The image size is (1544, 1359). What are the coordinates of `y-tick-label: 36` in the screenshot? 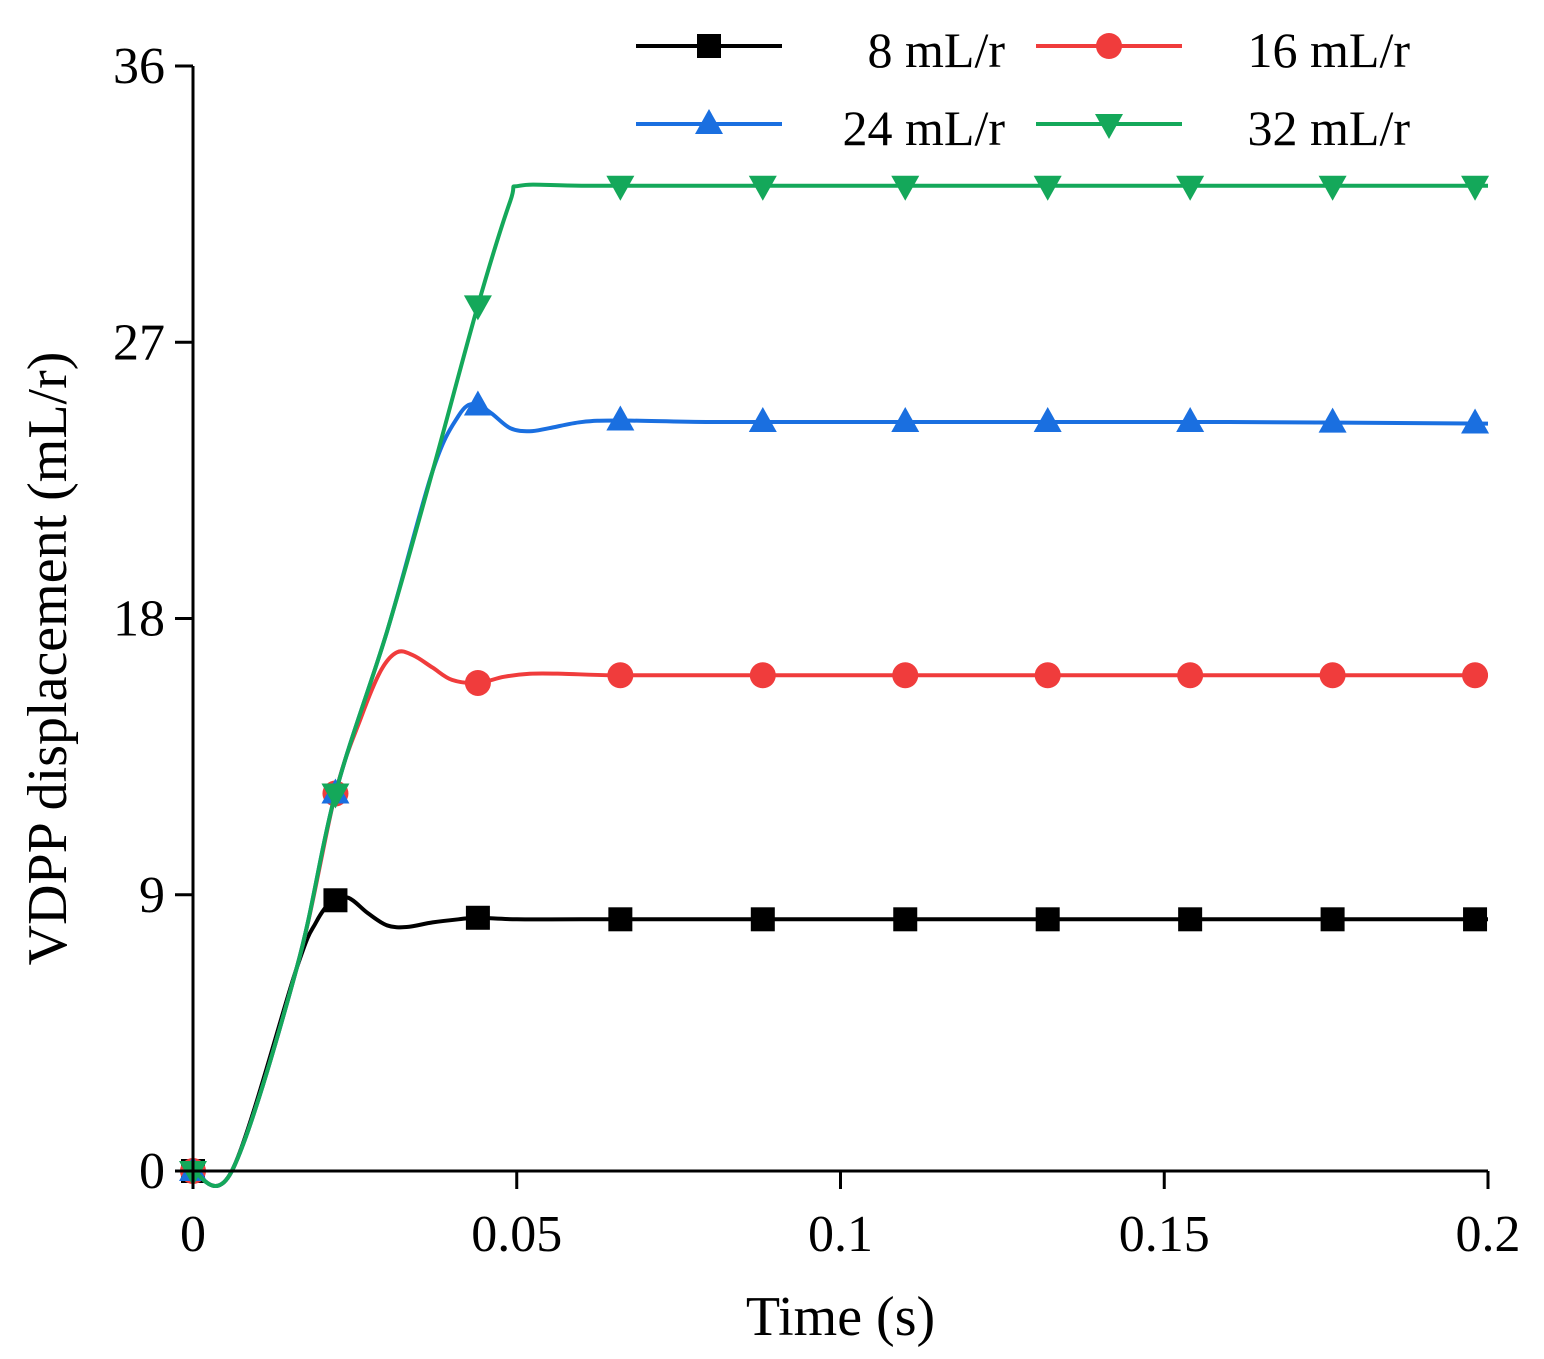 It's located at (139, 66).